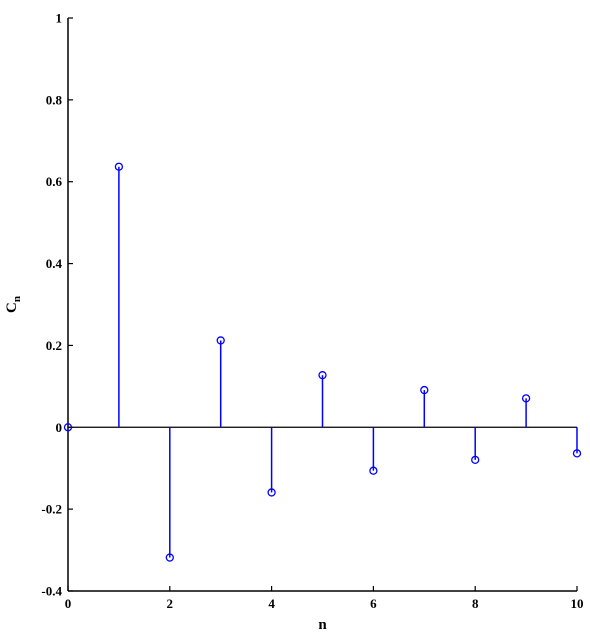 Image resolution: width=590 pixels, height=640 pixels. I want to click on y-tick-label: 0.8, so click(54, 99).